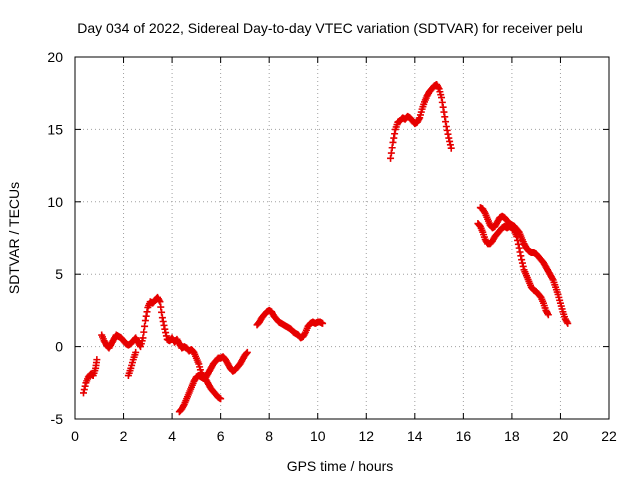 This screenshot has width=640, height=480. I want to click on y-tick-label: 10, so click(55, 202).